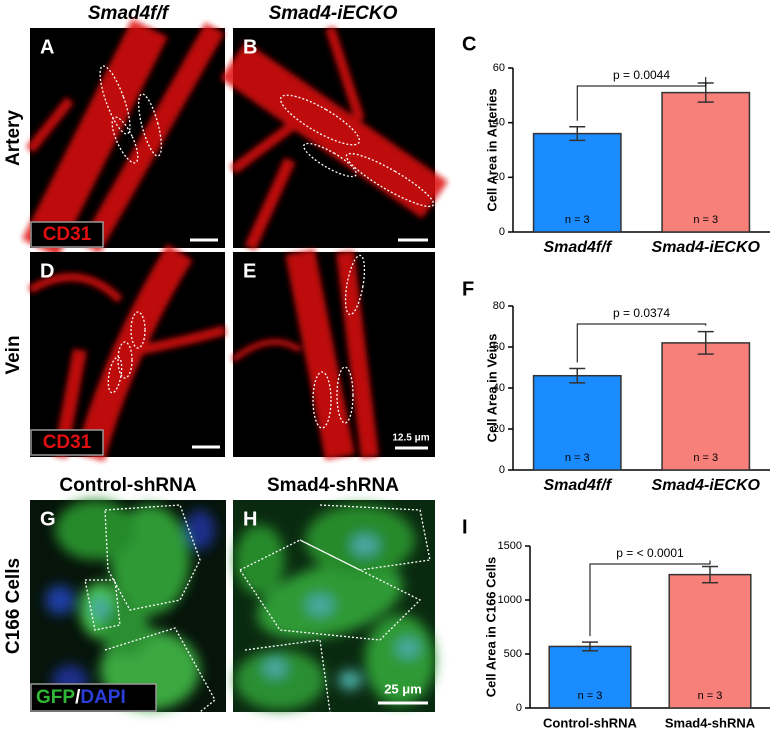 The width and height of the screenshot is (781, 733). I want to click on column-title: Smad4f/f, so click(129, 13).